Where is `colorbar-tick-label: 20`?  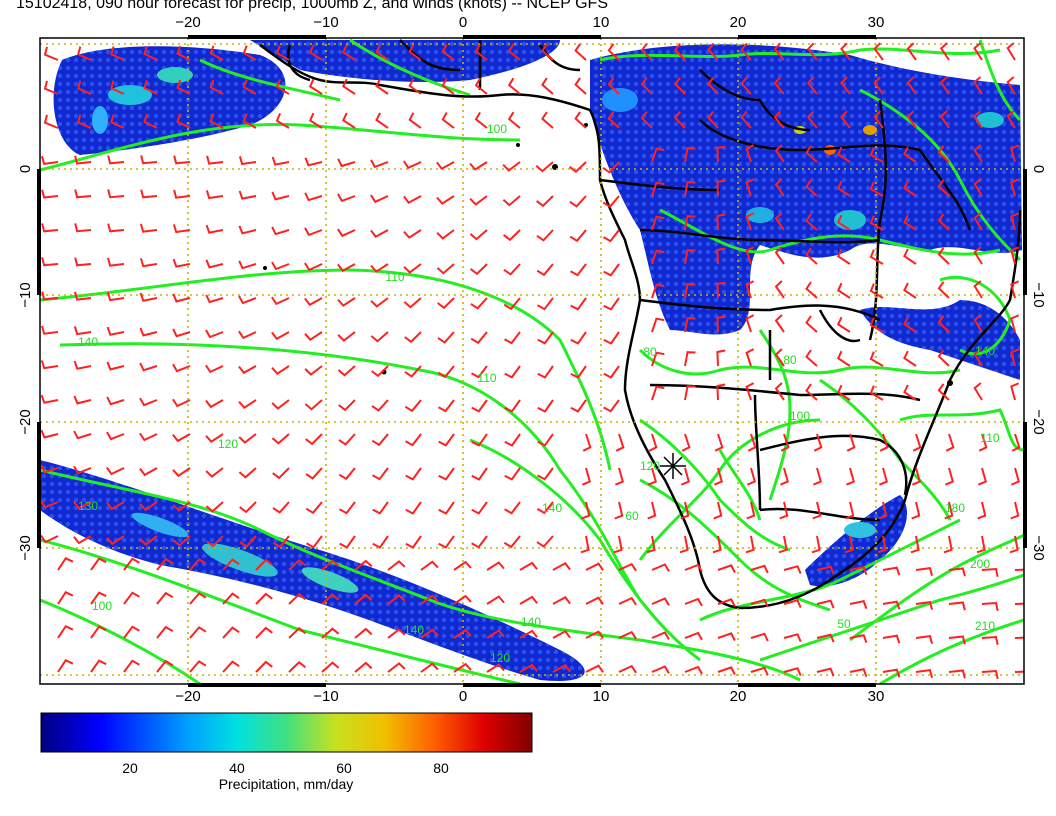 colorbar-tick-label: 20 is located at coordinates (130, 768).